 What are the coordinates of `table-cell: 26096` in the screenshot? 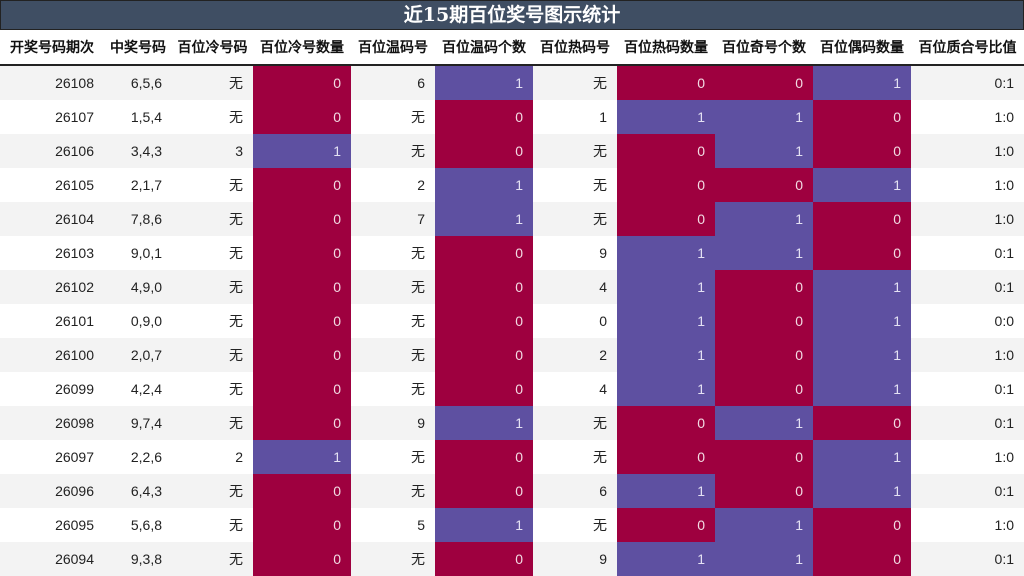 It's located at (52, 491).